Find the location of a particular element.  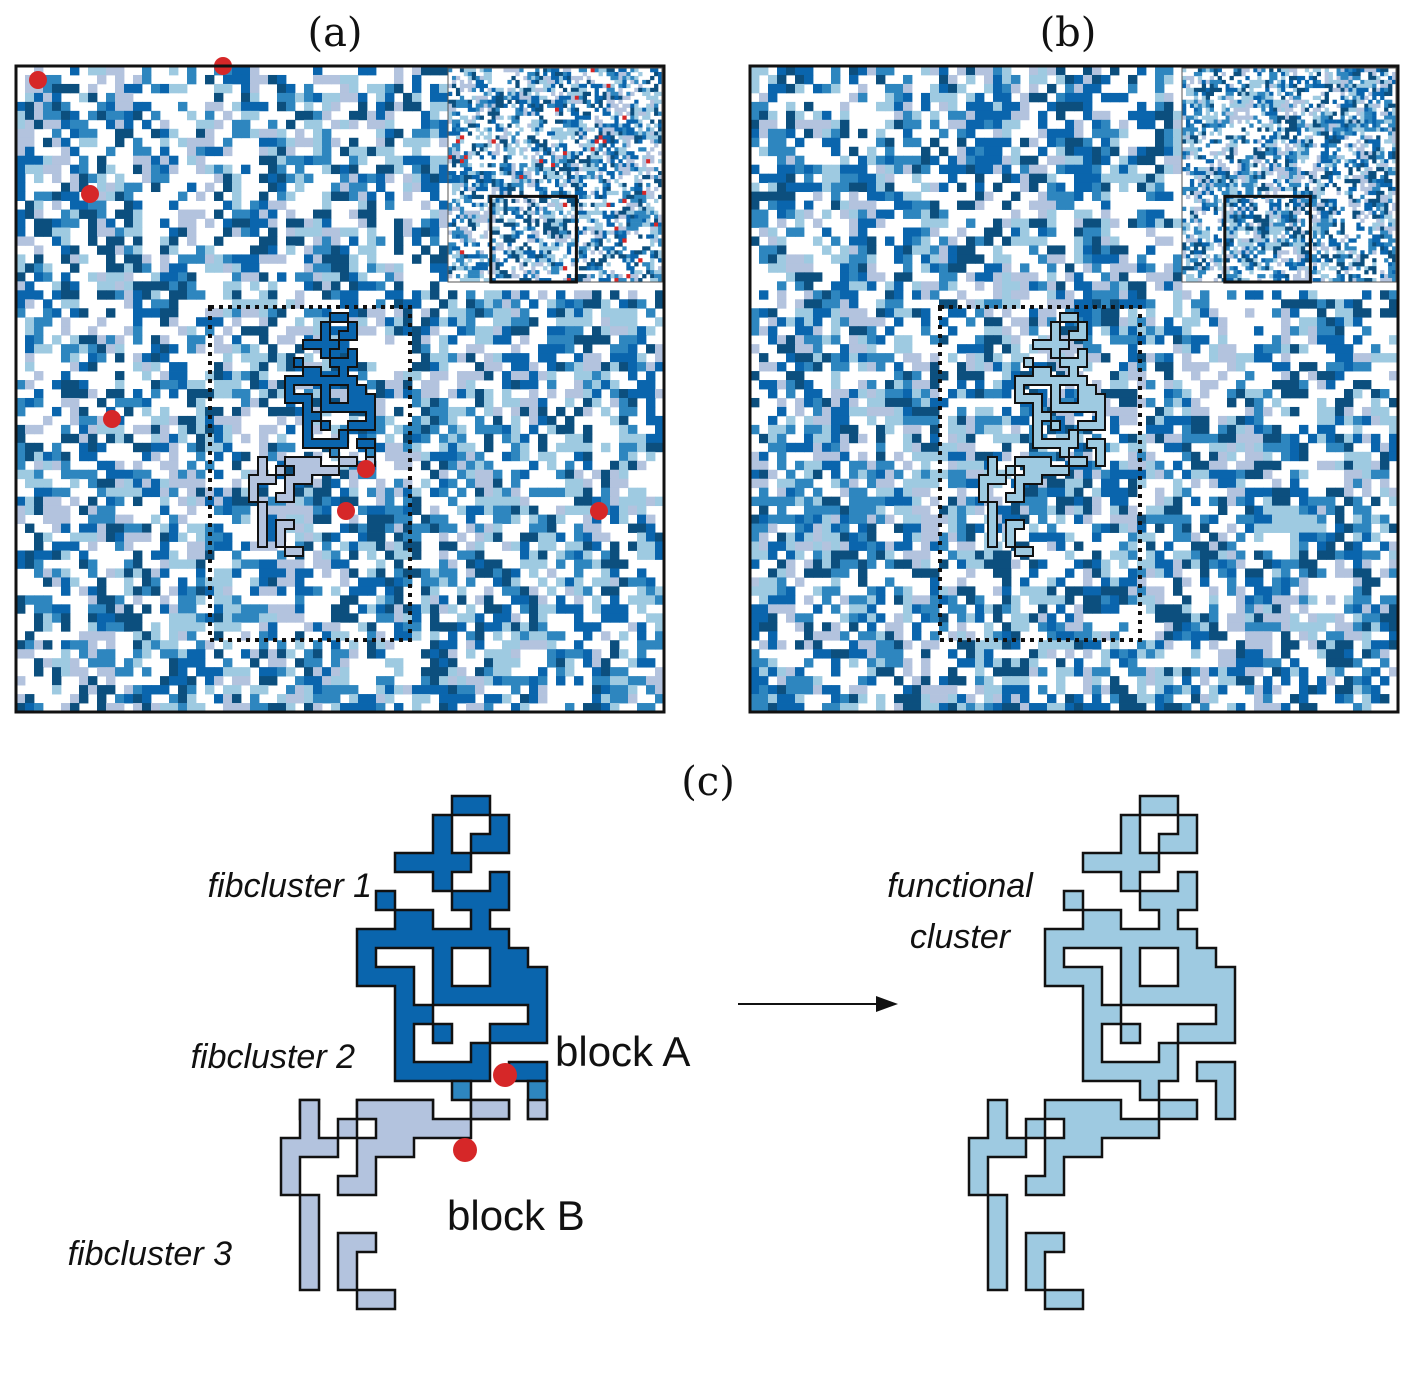

fibcluster-1-shape is located at coordinates (452, 938).